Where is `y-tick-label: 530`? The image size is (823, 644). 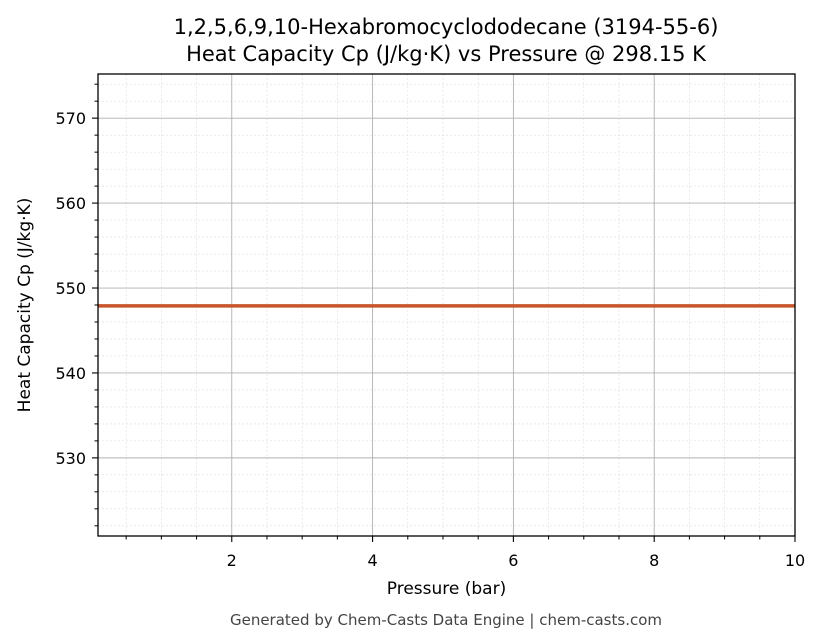 y-tick-label: 530 is located at coordinates (70, 458).